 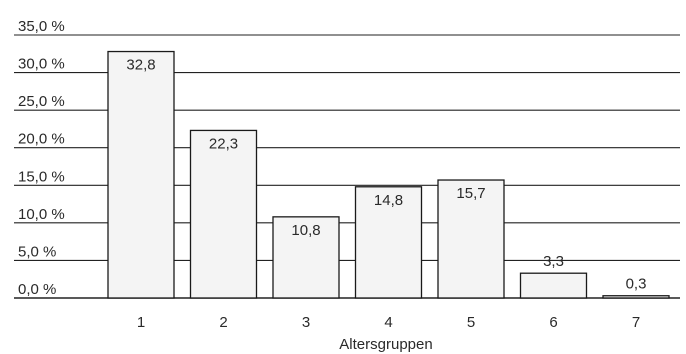 What do you see at coordinates (37, 289) in the screenshot?
I see `y-tick-label: 0,0 %` at bounding box center [37, 289].